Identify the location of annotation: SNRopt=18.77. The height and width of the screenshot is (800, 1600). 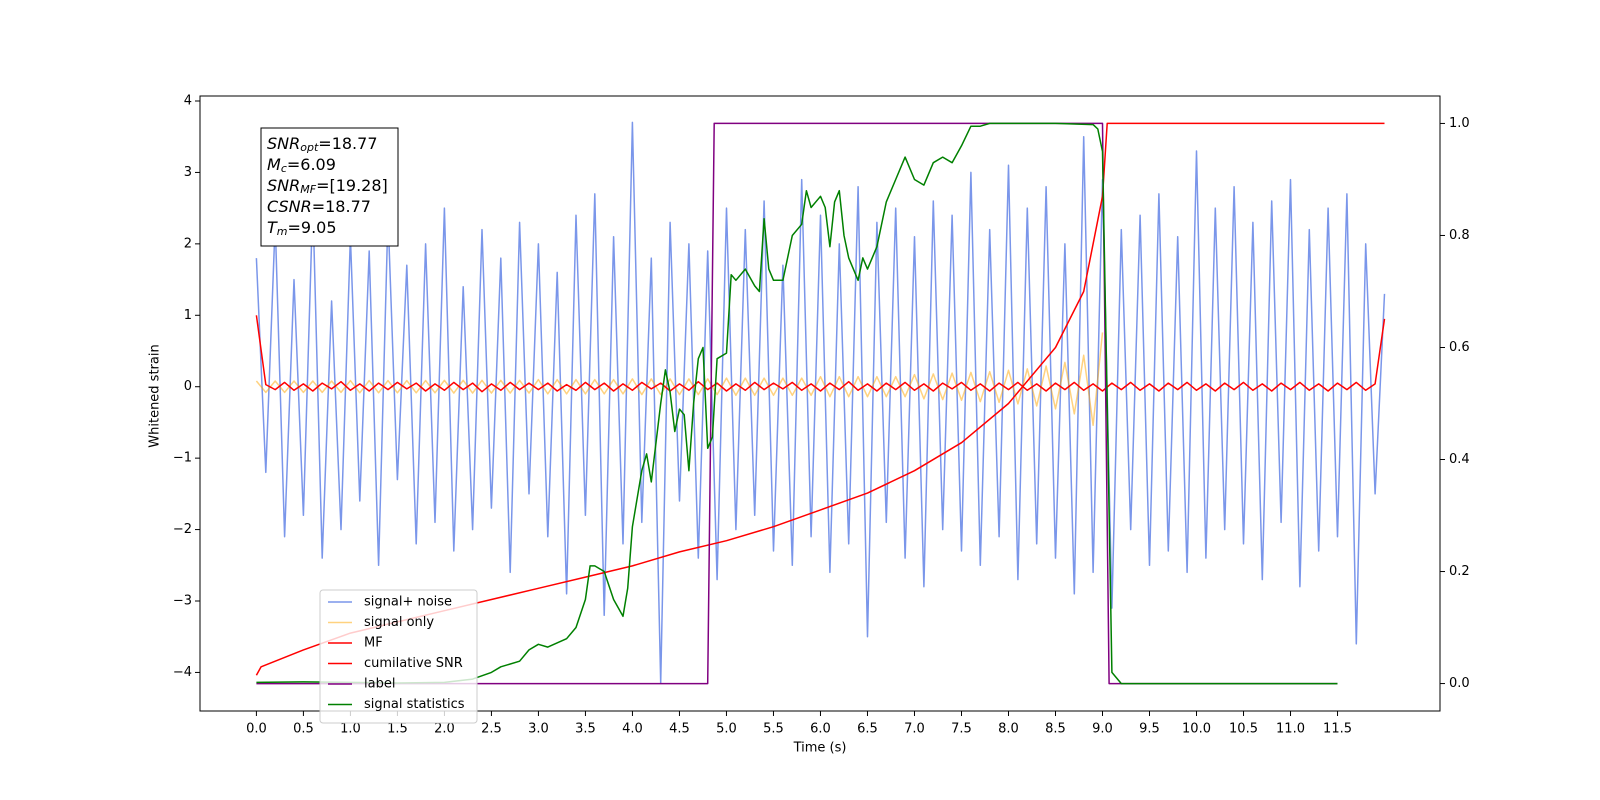
(322, 144).